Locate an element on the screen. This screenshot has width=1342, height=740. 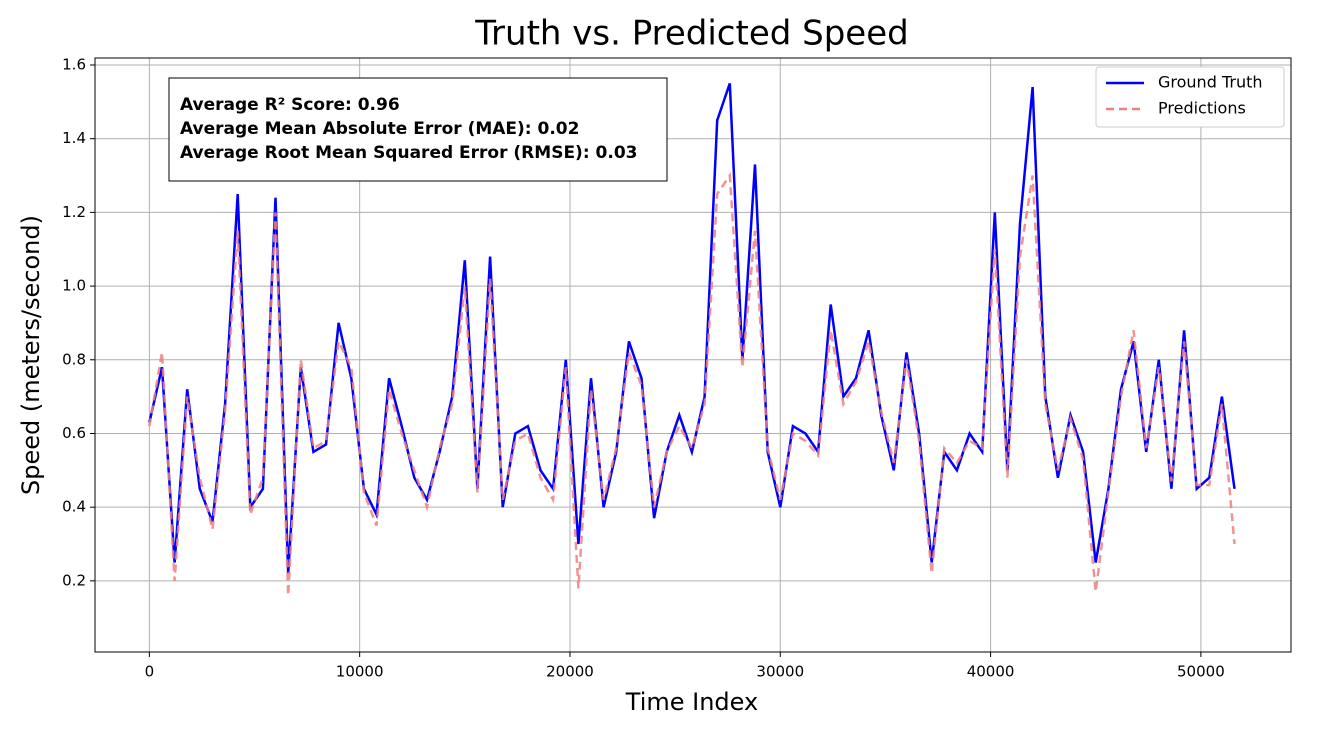
y-tick-label: 0.8 is located at coordinates (74, 359).